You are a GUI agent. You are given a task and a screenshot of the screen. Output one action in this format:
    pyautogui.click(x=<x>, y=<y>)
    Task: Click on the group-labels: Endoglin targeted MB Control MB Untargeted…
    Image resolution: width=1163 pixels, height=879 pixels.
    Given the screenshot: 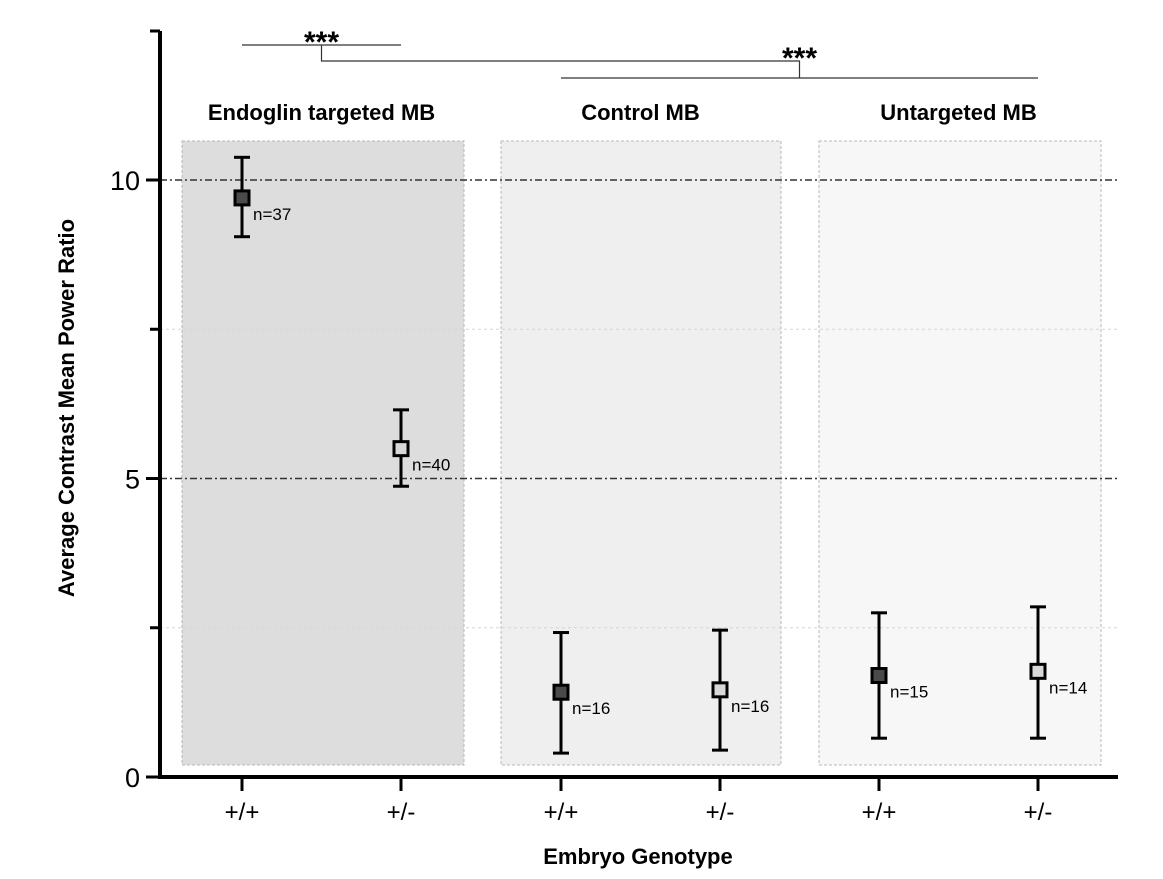 What is the action you would take?
    pyautogui.click(x=622, y=112)
    